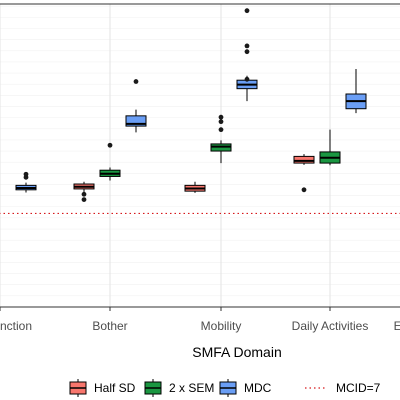  I want to click on legend-item-2-x-sem: 2 x SEM, so click(179, 388).